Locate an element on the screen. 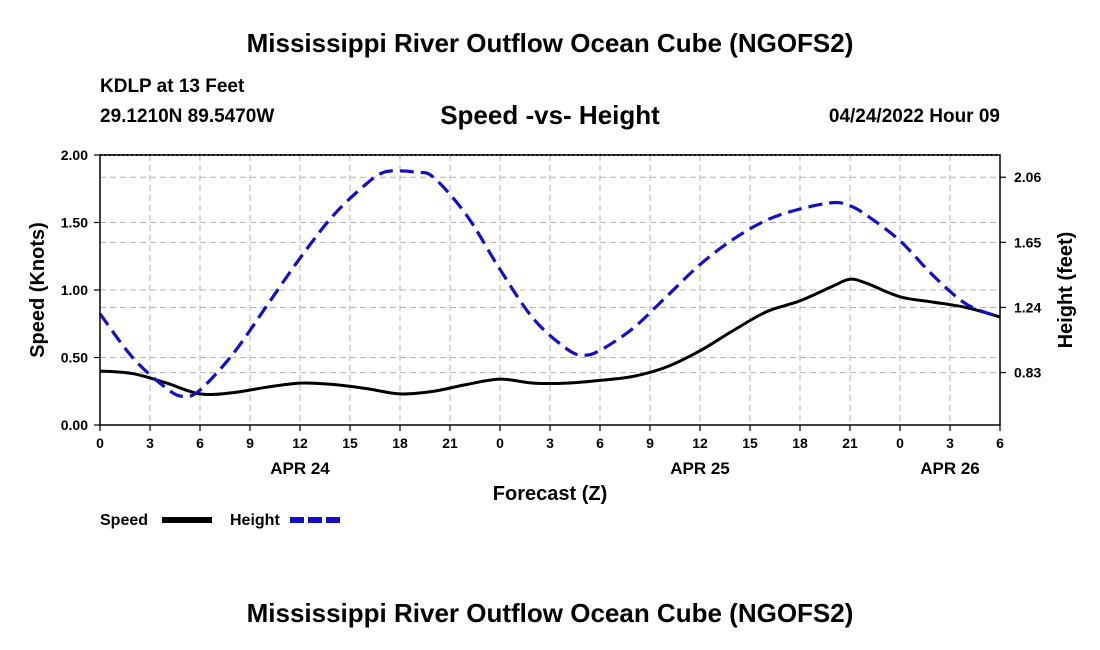 The height and width of the screenshot is (650, 1100). y2-tick-label: 2.06 is located at coordinates (1027, 177).